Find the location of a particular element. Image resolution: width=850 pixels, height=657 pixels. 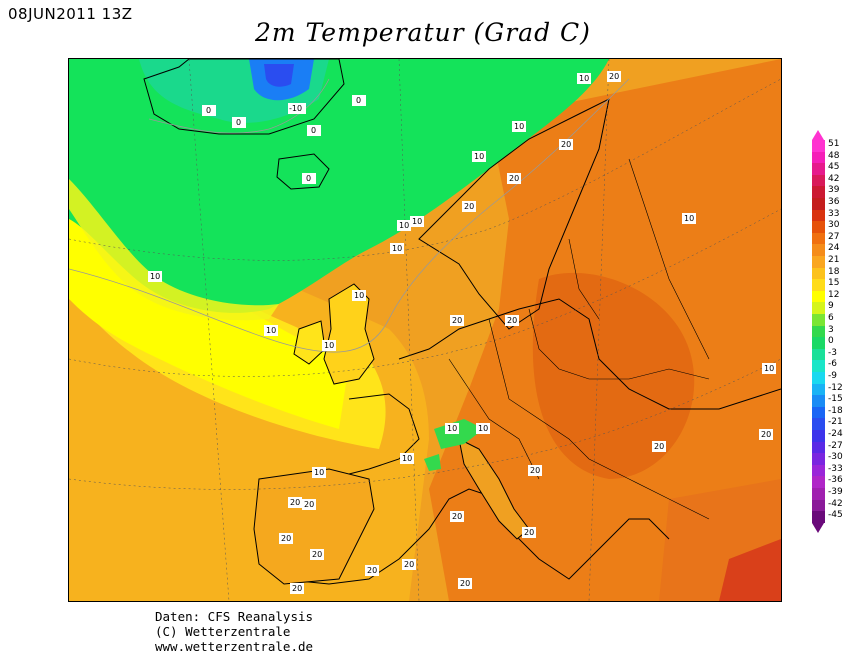

colorbar-label: 6 is located at coordinates (831, 318).